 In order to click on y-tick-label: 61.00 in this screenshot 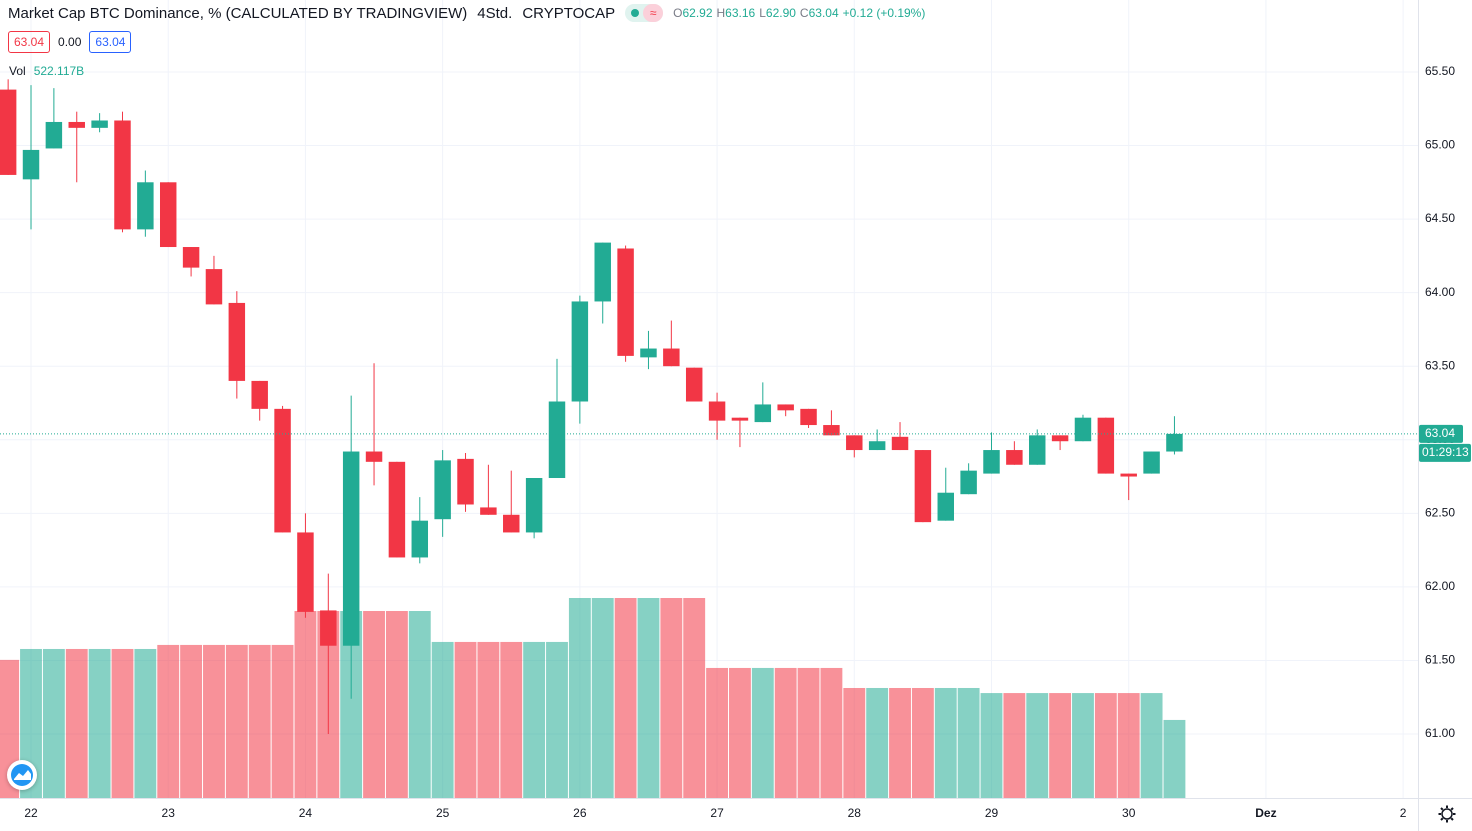, I will do `click(1440, 733)`.